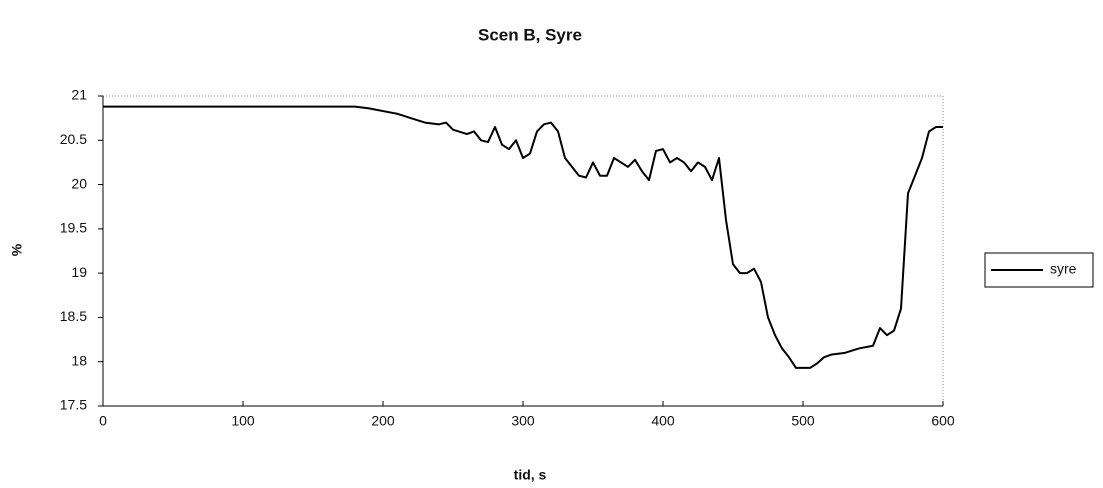 The image size is (1103, 488). What do you see at coordinates (663, 421) in the screenshot?
I see `x-tick-label: 400` at bounding box center [663, 421].